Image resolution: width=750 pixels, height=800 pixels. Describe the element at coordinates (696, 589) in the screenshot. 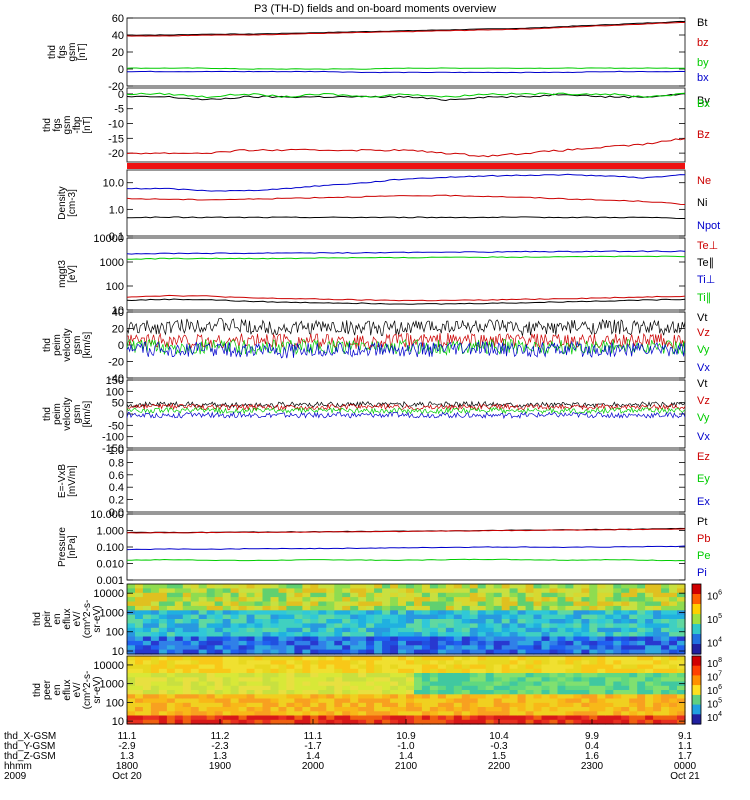

I see `colorbar-segment` at that location.